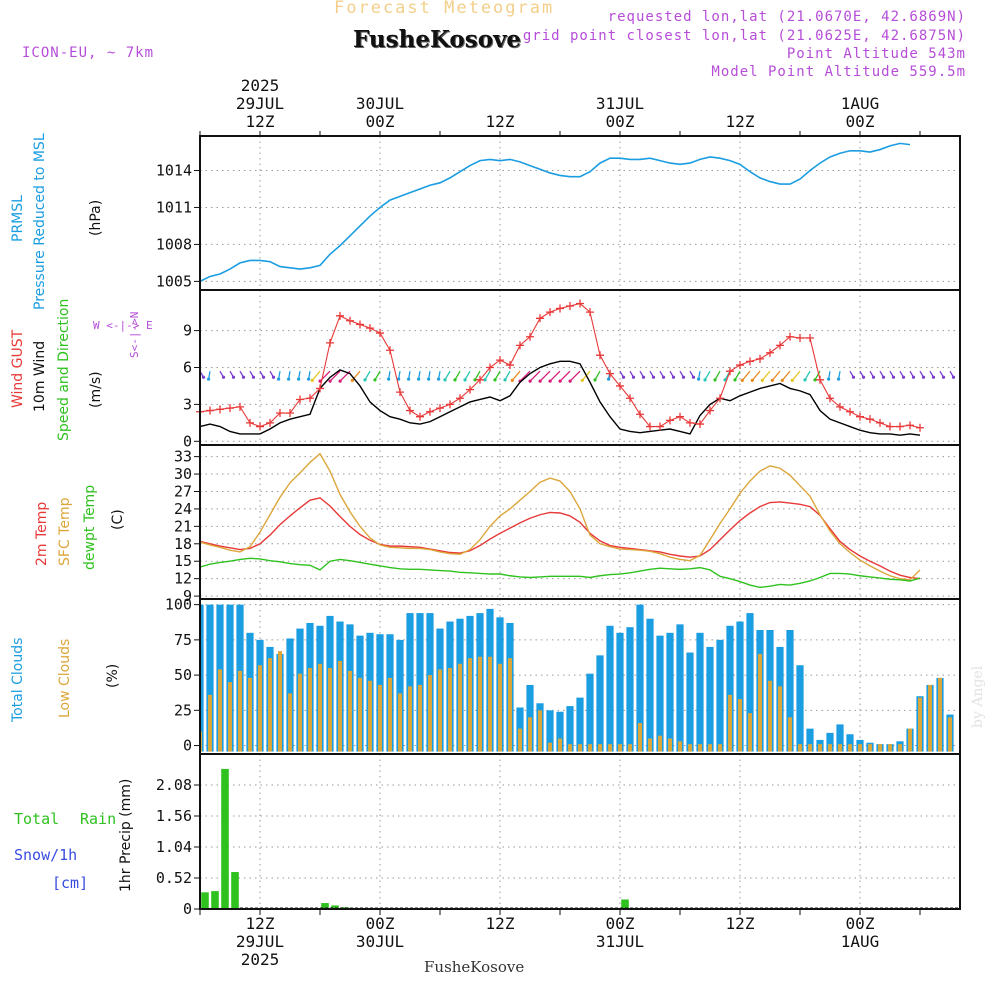 This screenshot has height=1000, width=1000. Describe the element at coordinates (437, 39) in the screenshot. I see `location-name: FusheKosove` at that location.